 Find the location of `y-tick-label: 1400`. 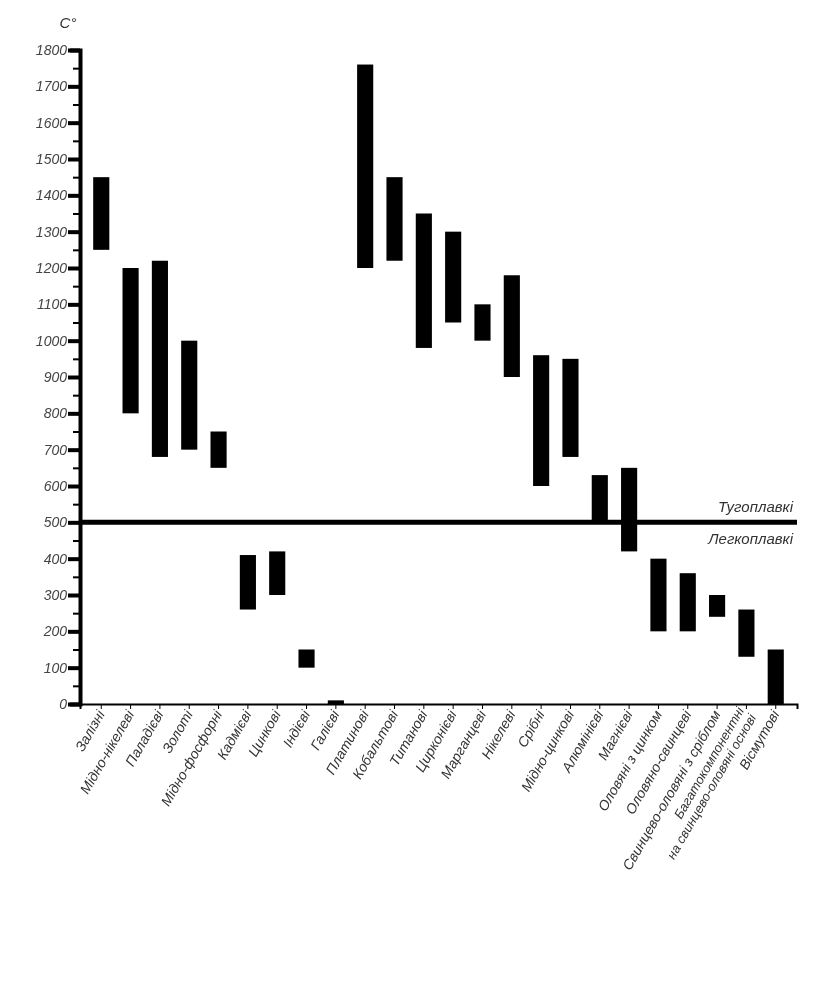

y-tick-label: 1400 is located at coordinates (51, 195).